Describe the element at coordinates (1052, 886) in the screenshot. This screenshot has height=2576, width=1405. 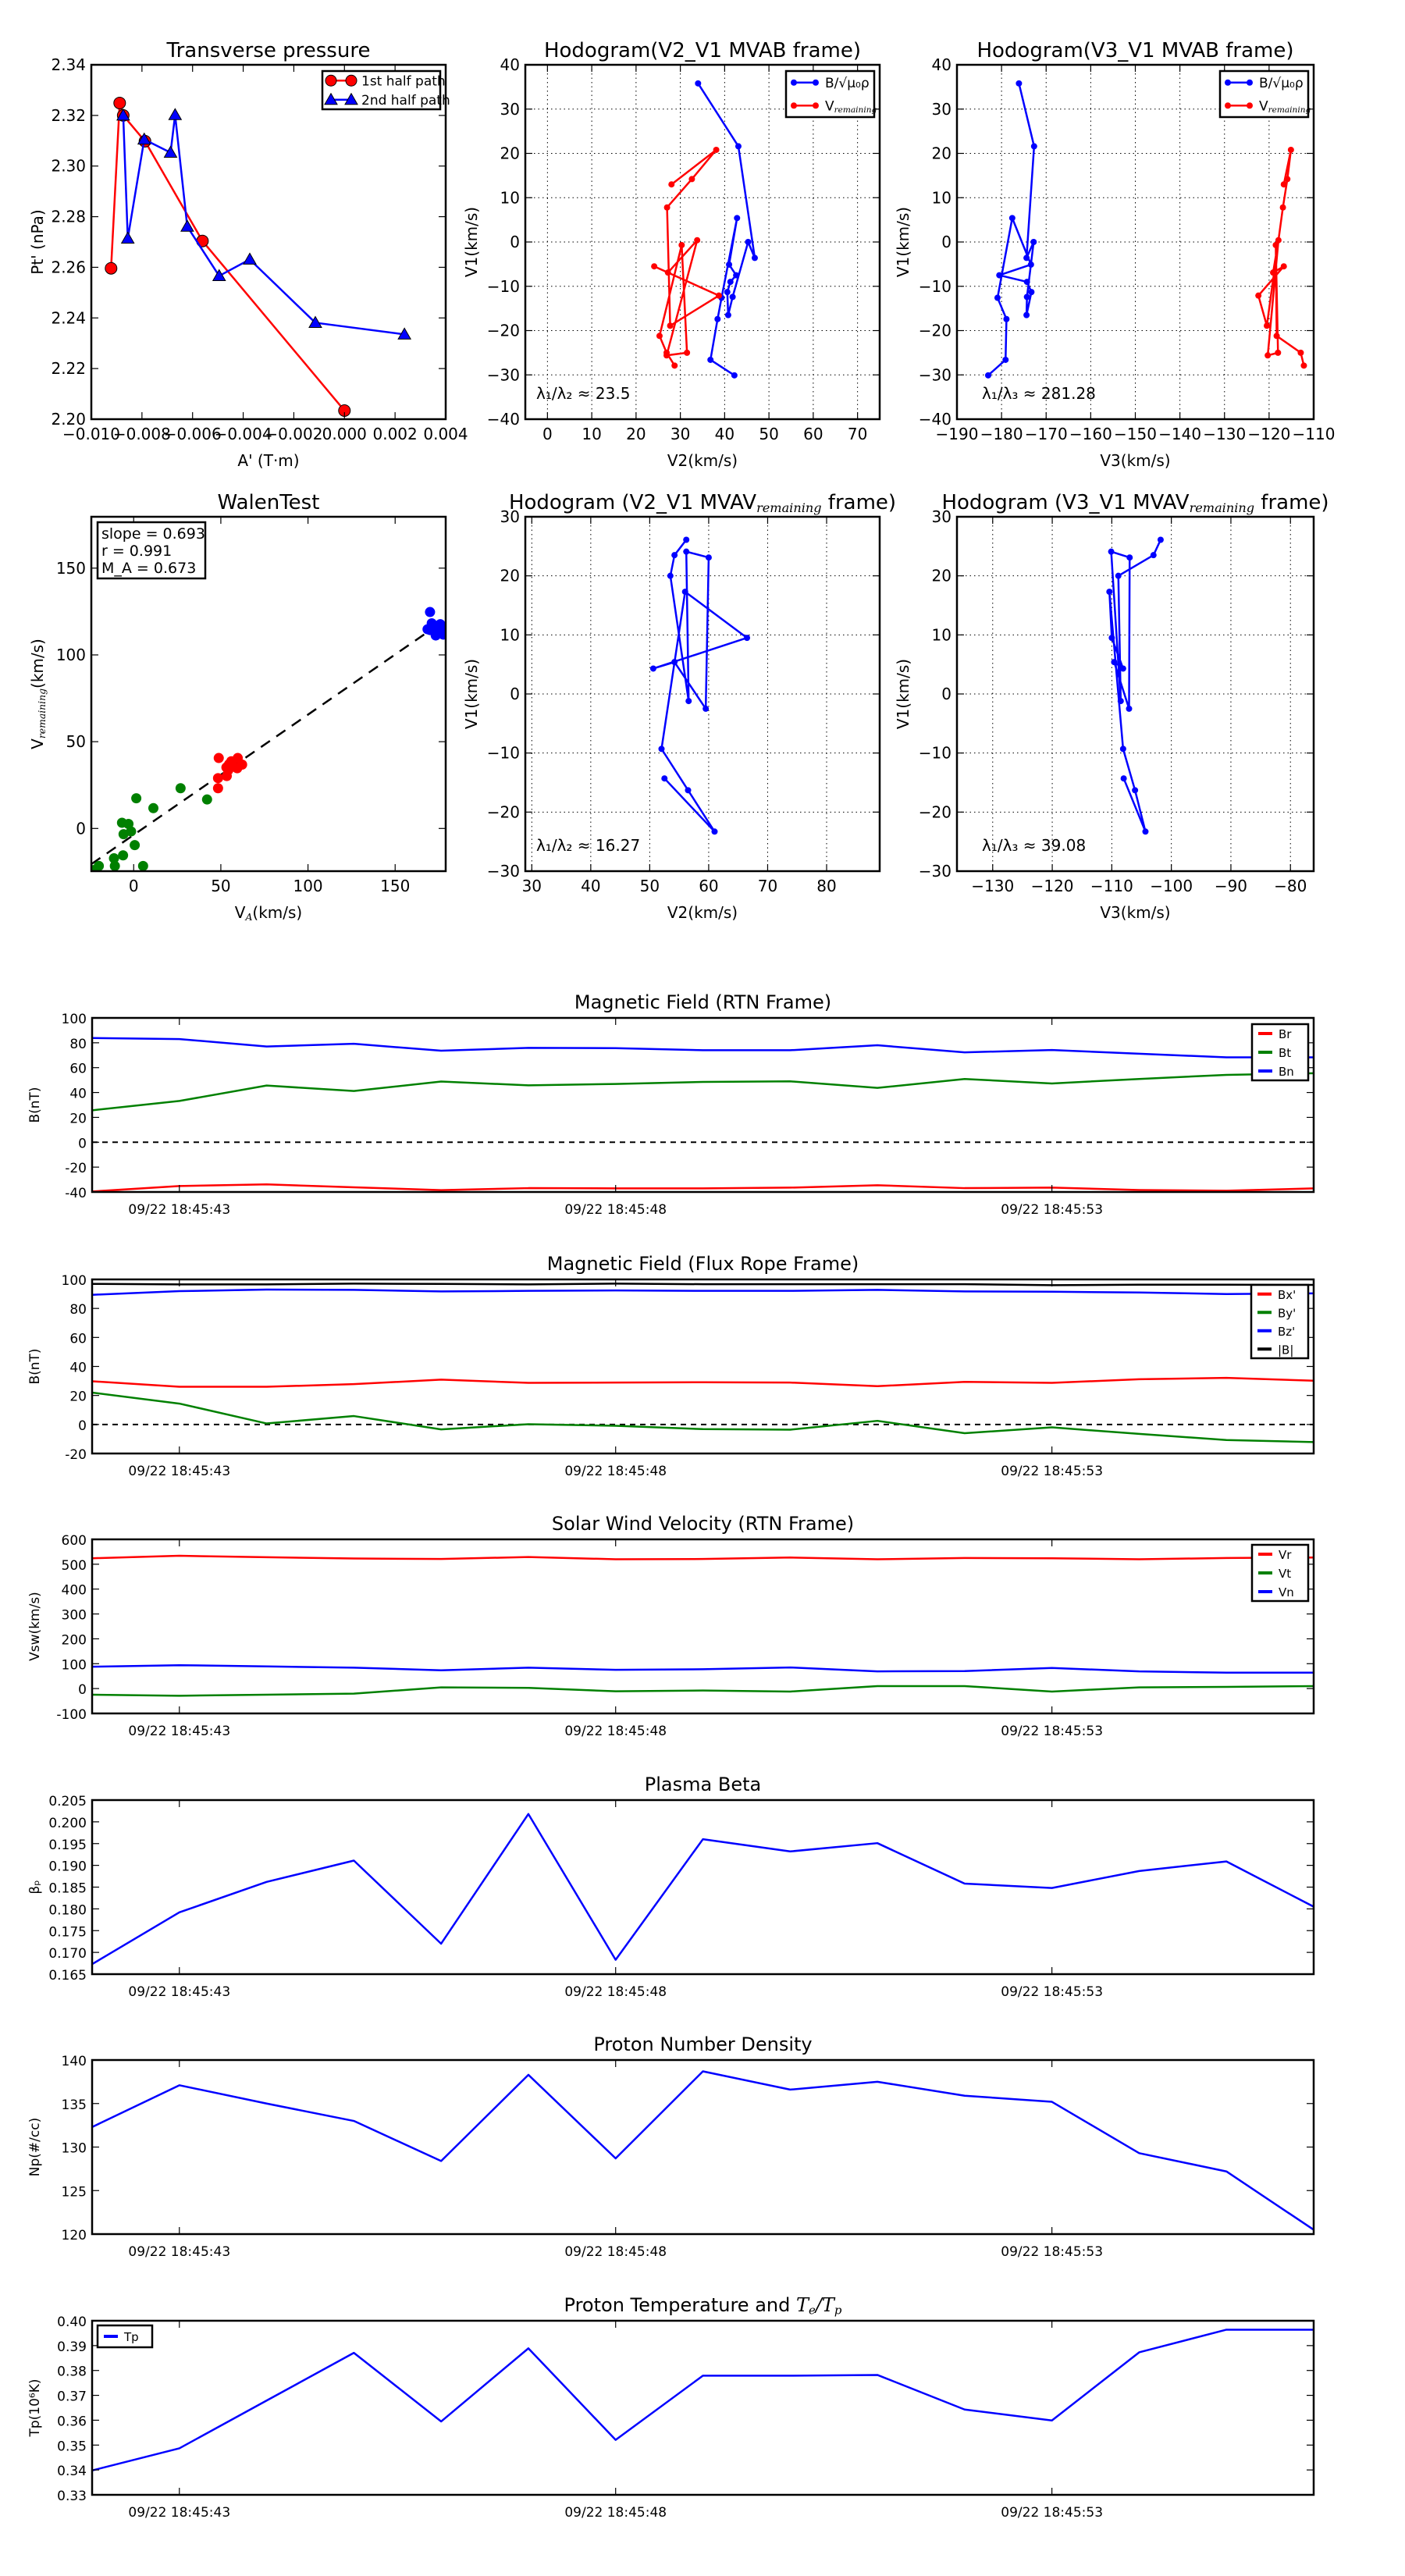
I see `x-tick-label: −120` at that location.